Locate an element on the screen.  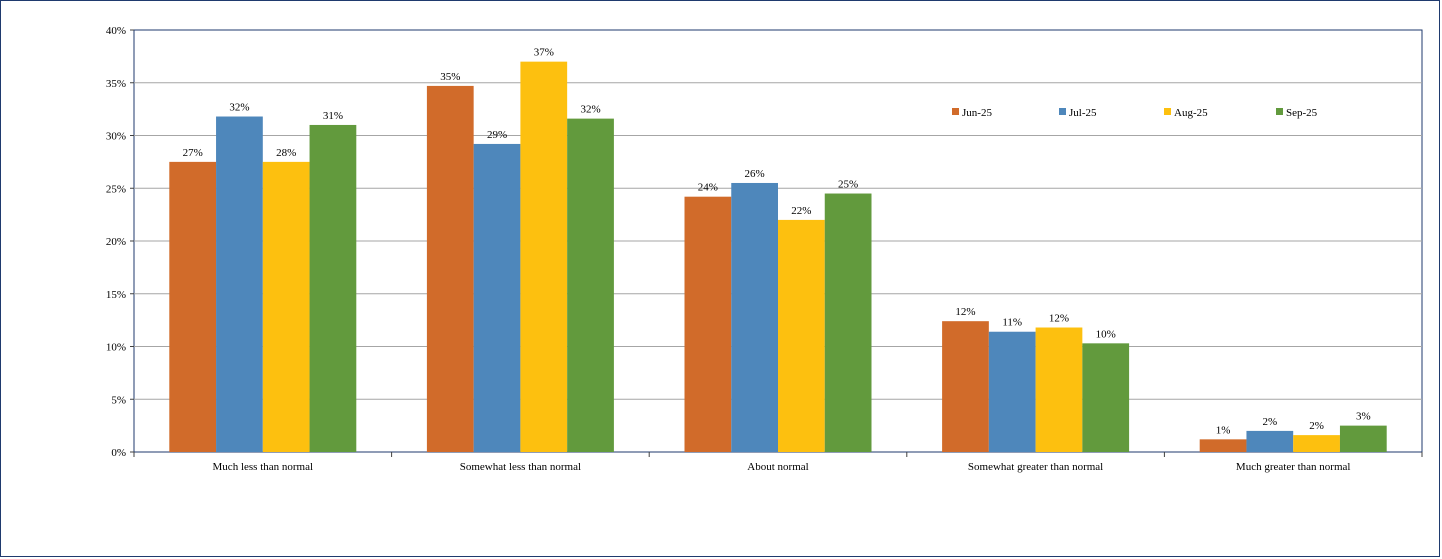
data-label: 28% is located at coordinates (286, 153).